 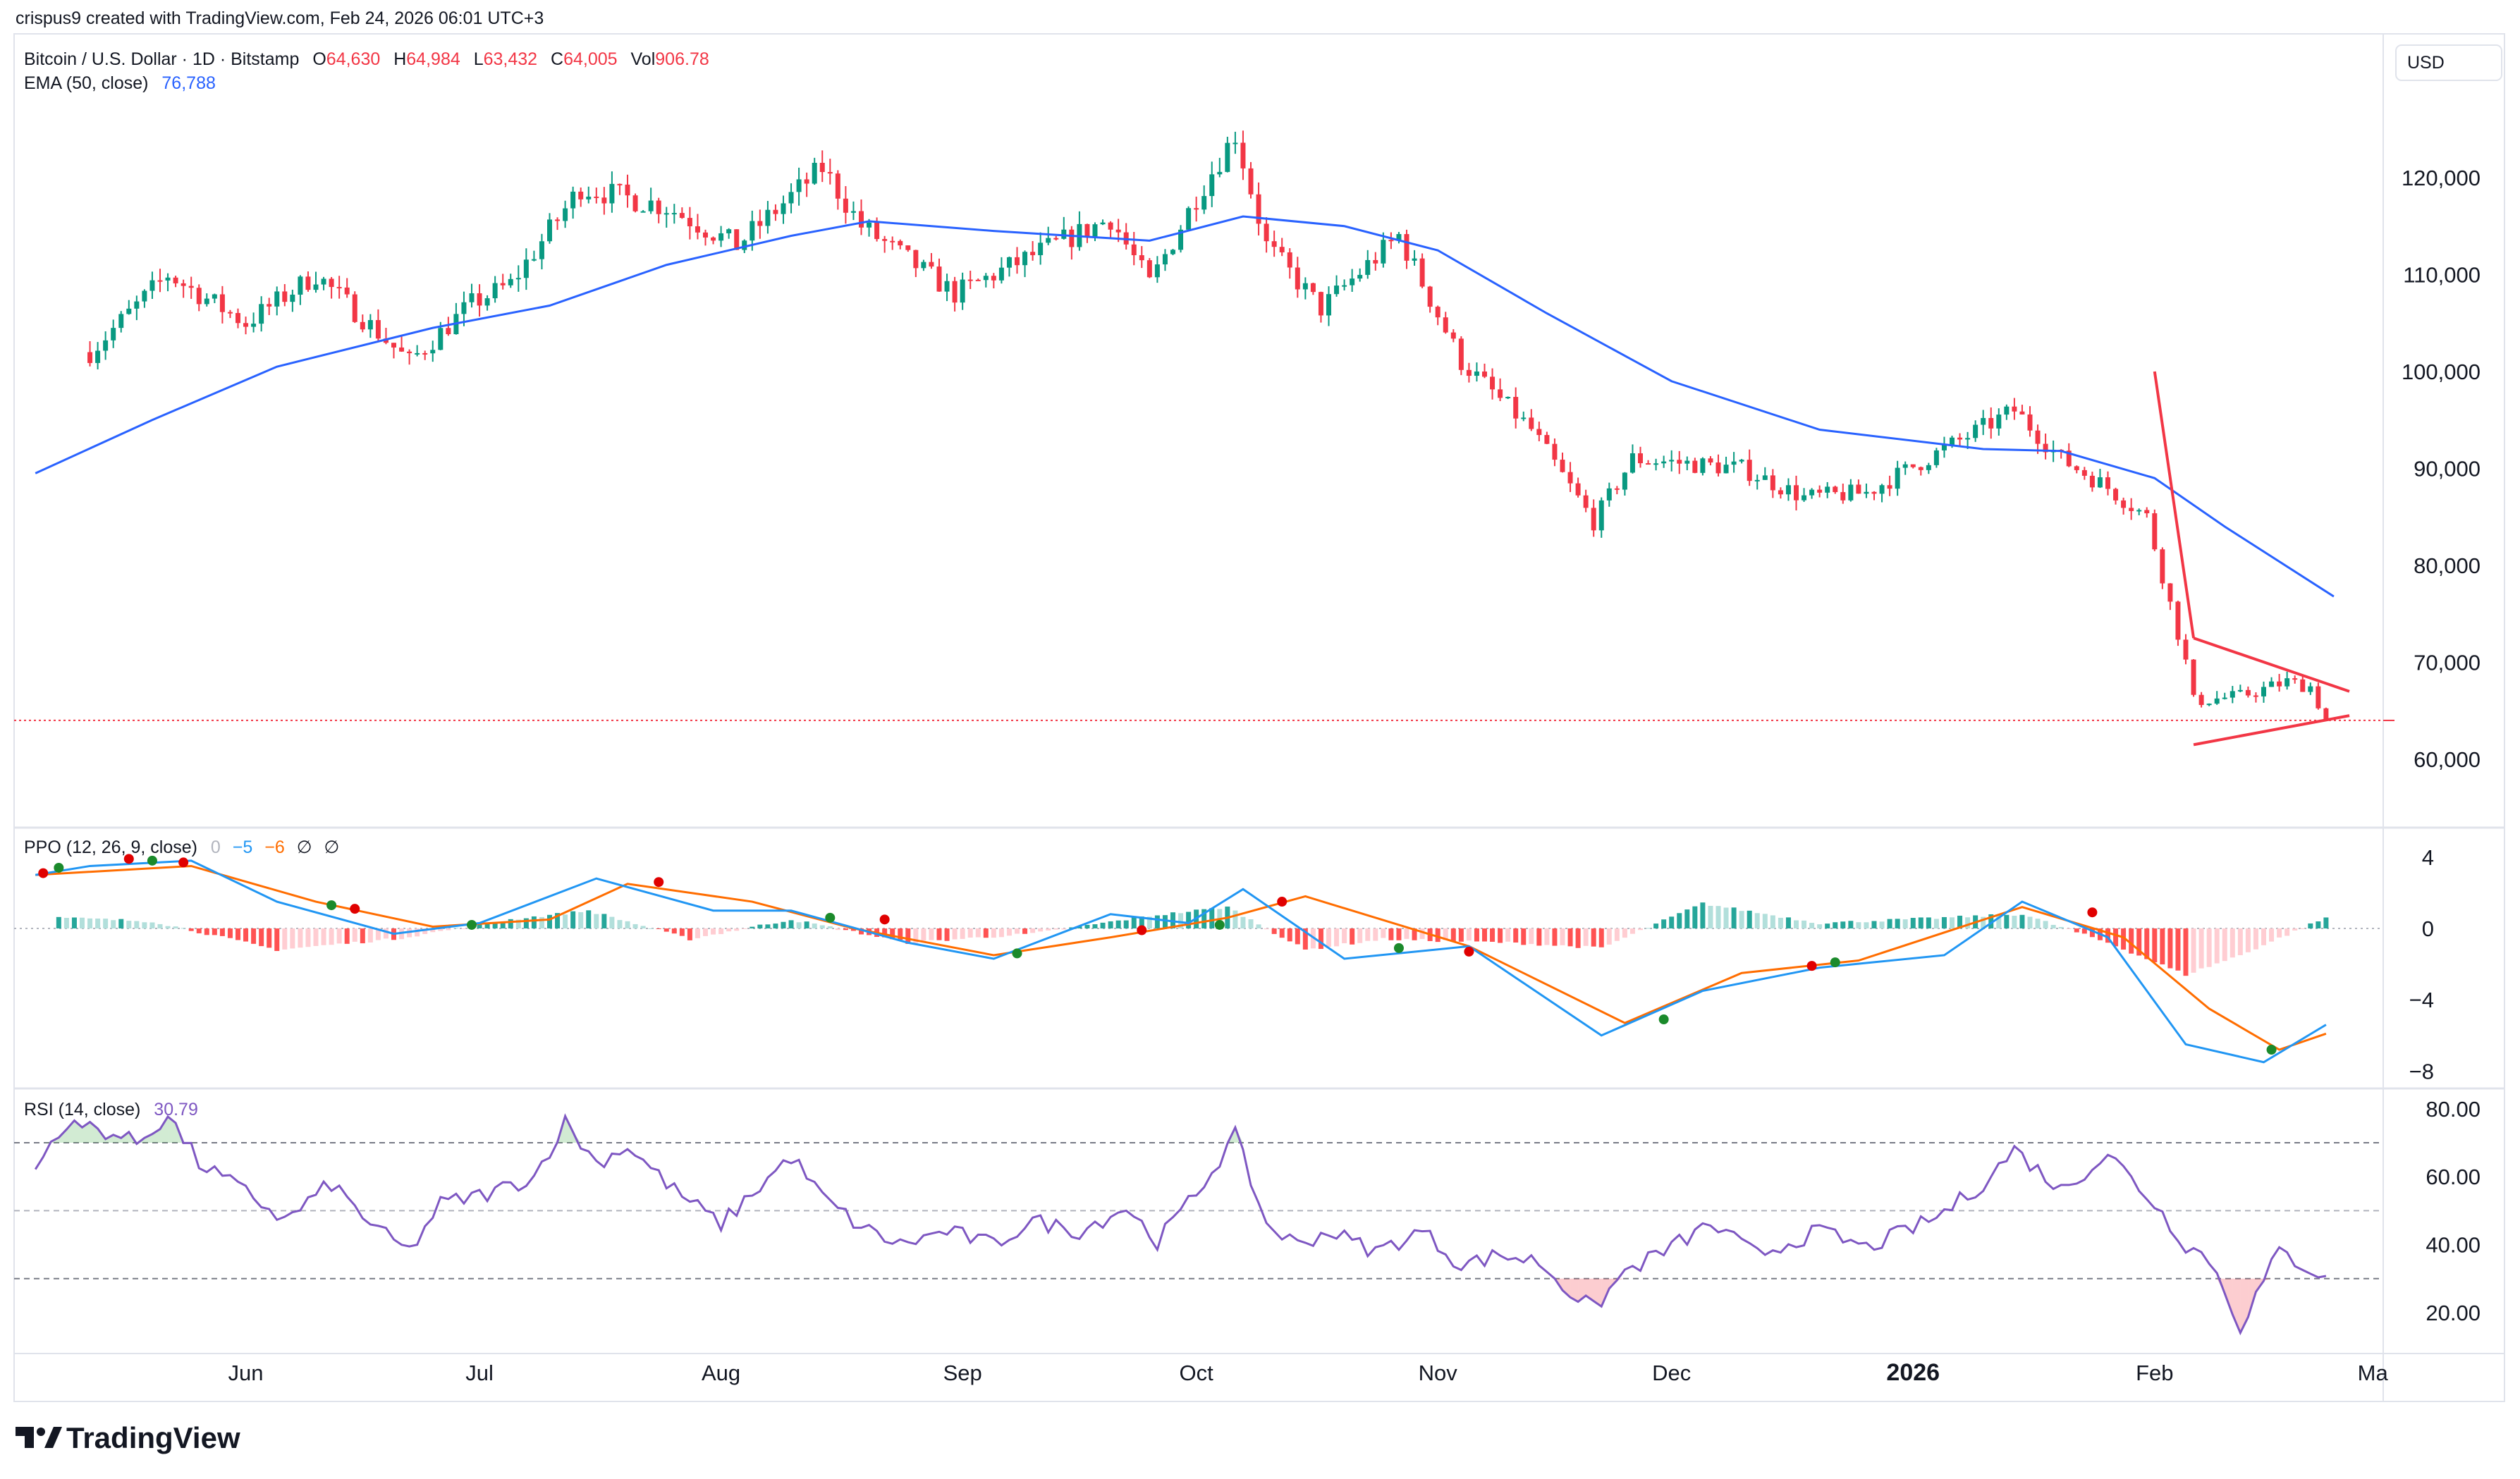 What do you see at coordinates (128, 1437) in the screenshot?
I see `tradingview-logo: TradingView` at bounding box center [128, 1437].